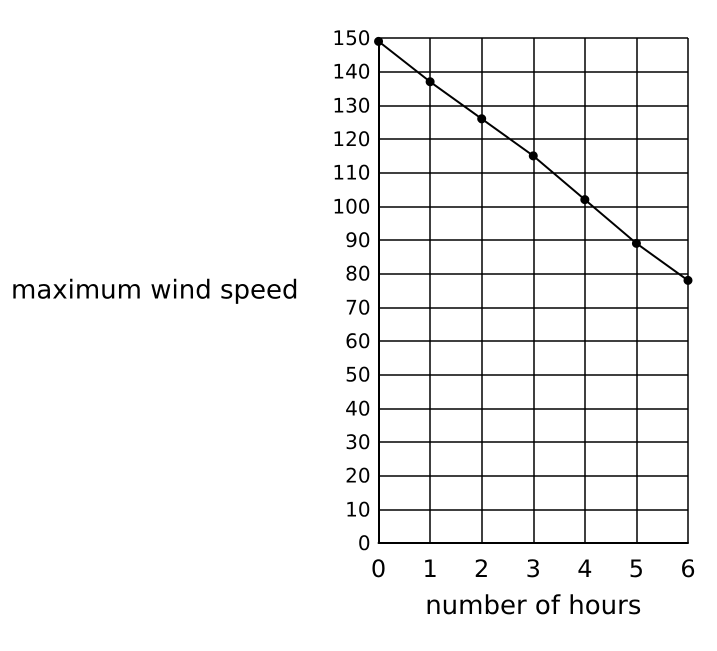 This screenshot has height=651, width=717. What do you see at coordinates (358, 408) in the screenshot?
I see `y-tick-label: 40` at bounding box center [358, 408].